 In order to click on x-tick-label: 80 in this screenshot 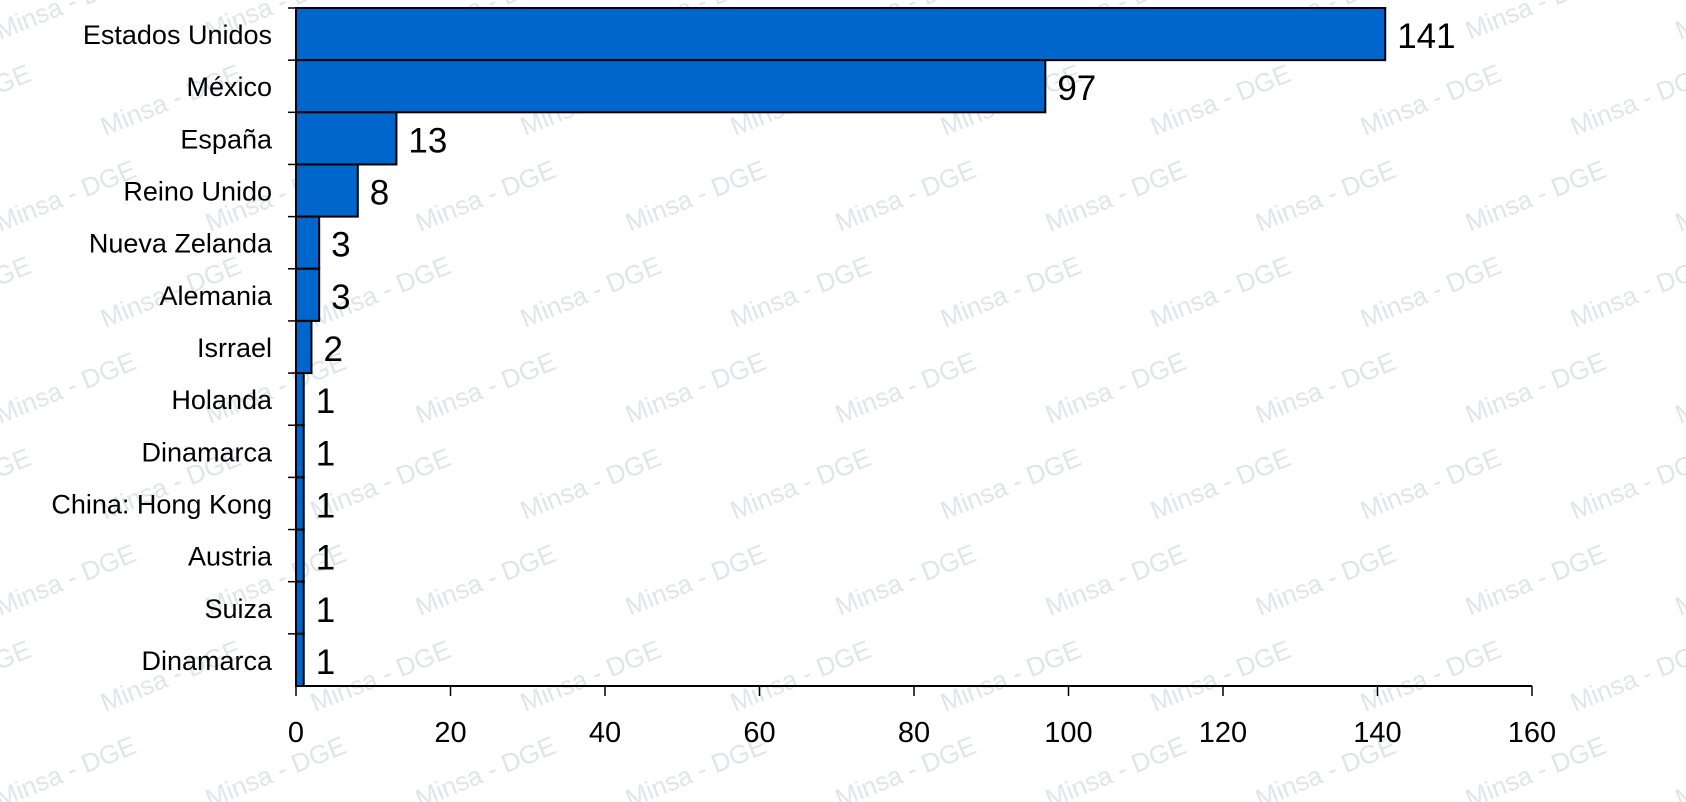, I will do `click(914, 733)`.